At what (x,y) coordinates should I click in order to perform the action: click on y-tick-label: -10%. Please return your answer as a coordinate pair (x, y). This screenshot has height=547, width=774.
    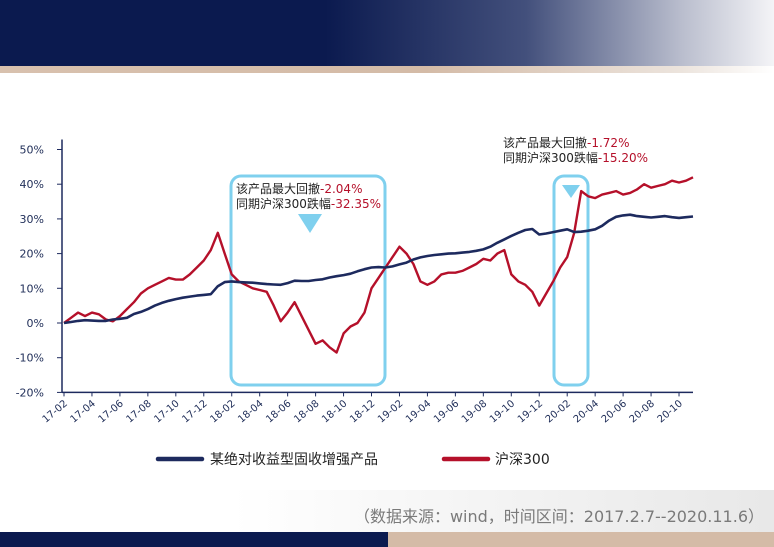
    Looking at the image, I should click on (30, 358).